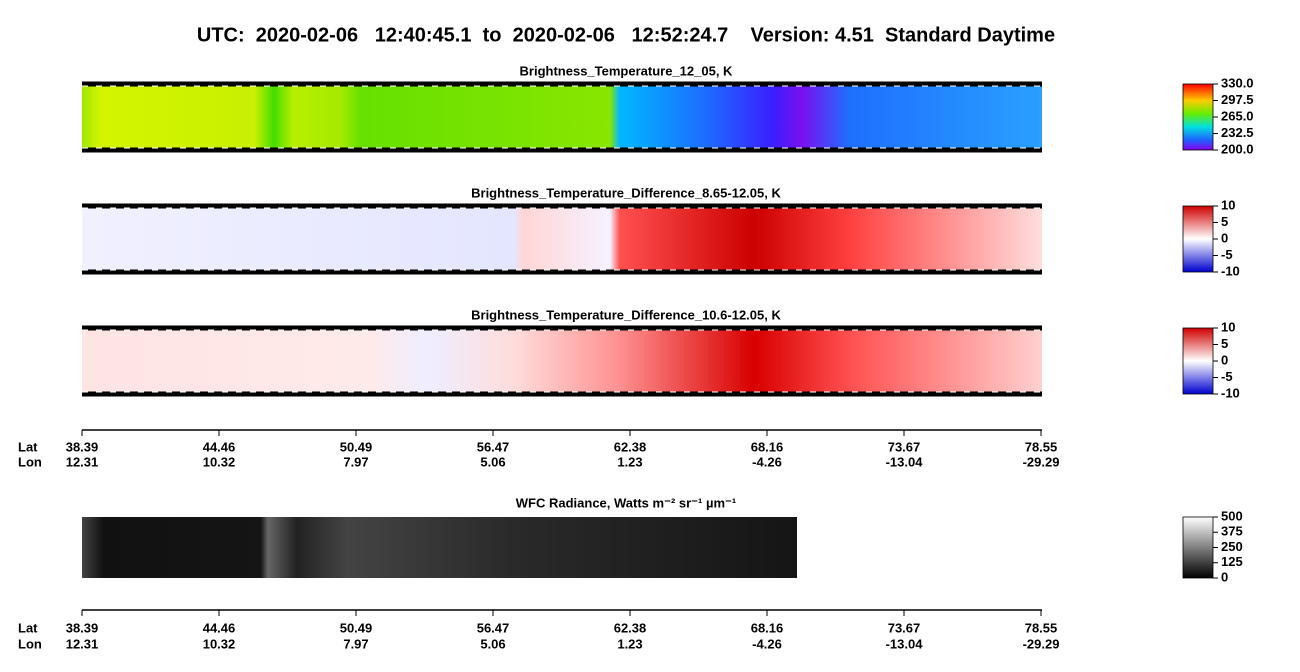  I want to click on panel-title: WFC Radiance, Watts m⁻² sr⁻¹ µm⁻¹, so click(626, 502).